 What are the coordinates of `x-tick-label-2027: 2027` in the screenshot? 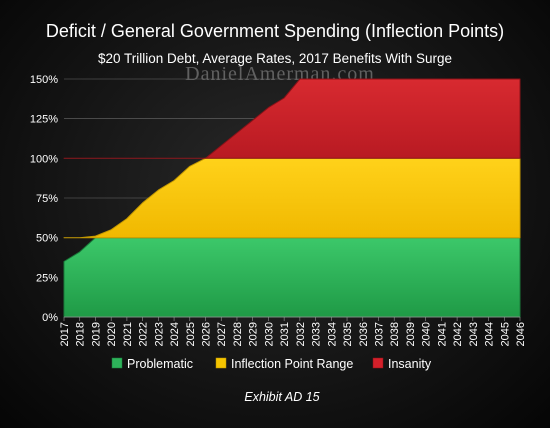 It's located at (222, 334).